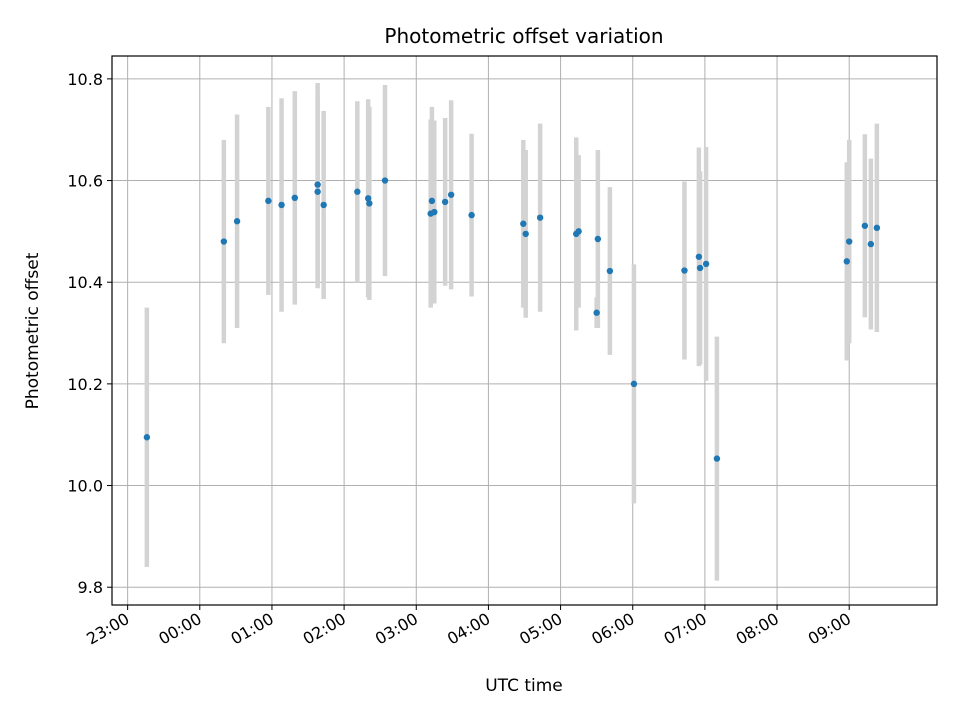 The height and width of the screenshot is (720, 960). Describe the element at coordinates (85, 282) in the screenshot. I see `y-tick-label: 10.4` at that location.